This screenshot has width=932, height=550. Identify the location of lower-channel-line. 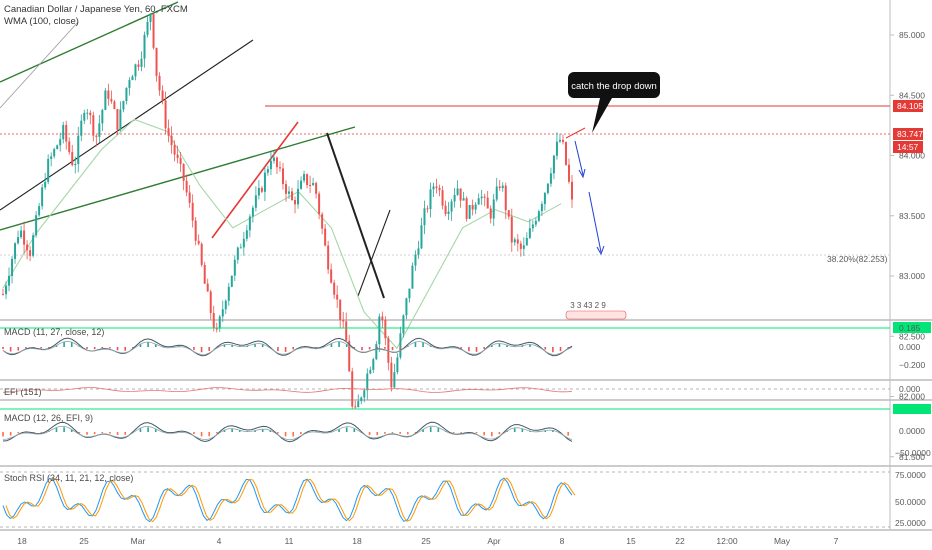
(178, 178).